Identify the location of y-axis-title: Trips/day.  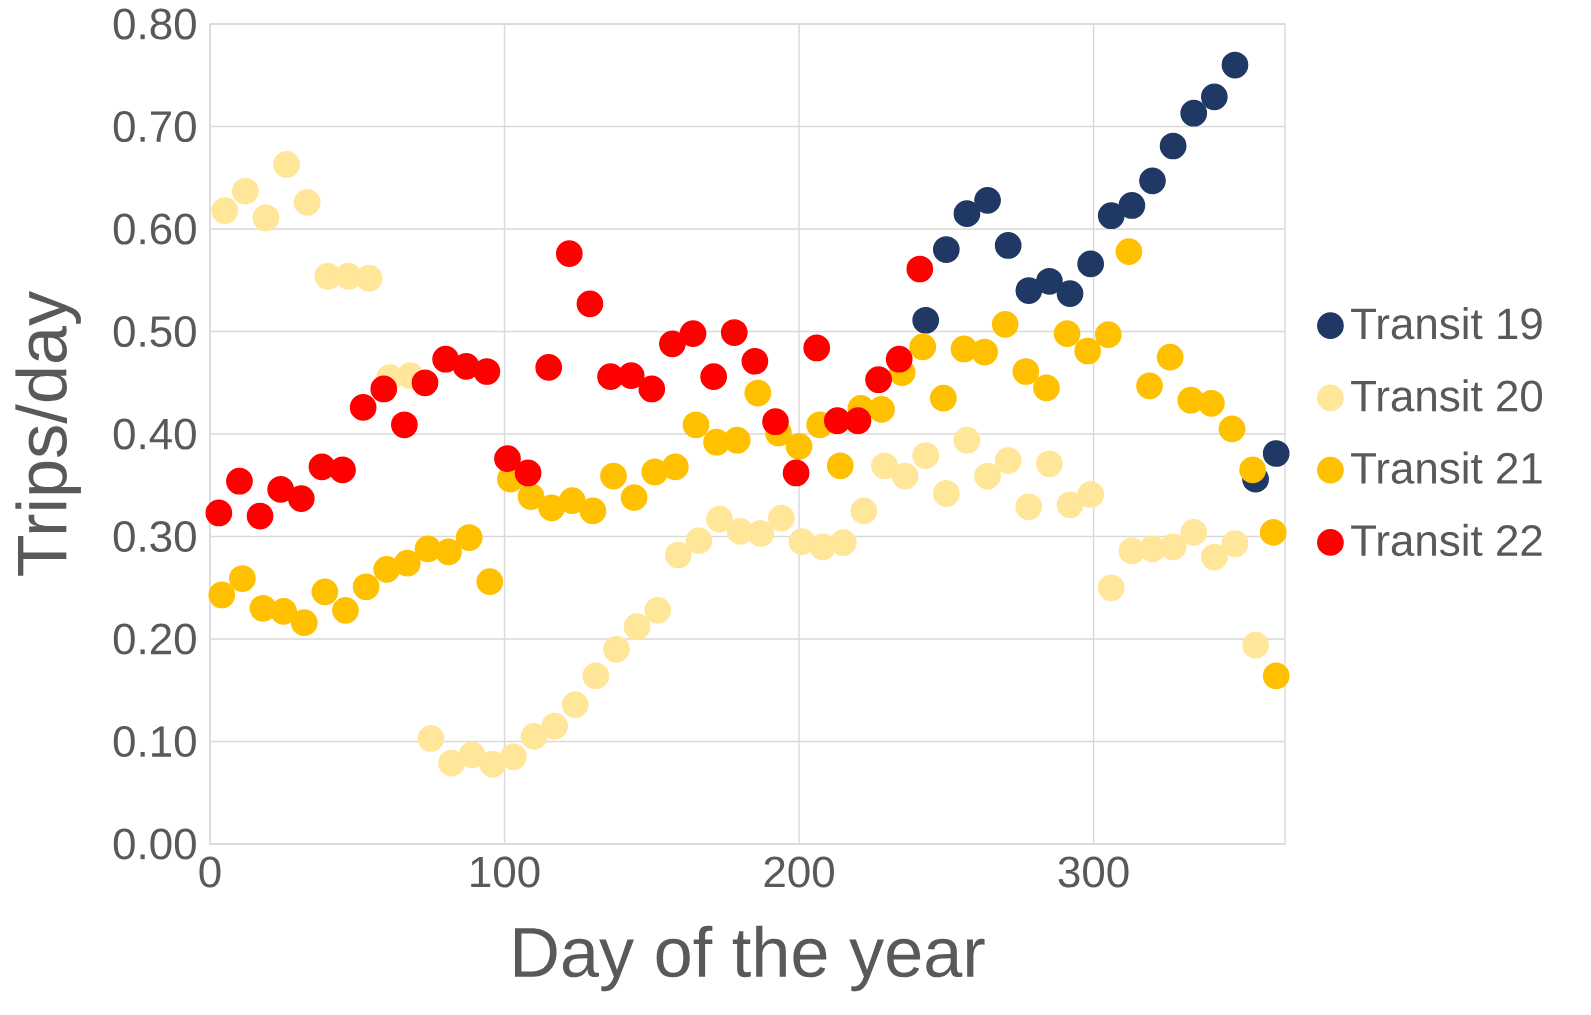
(48, 433).